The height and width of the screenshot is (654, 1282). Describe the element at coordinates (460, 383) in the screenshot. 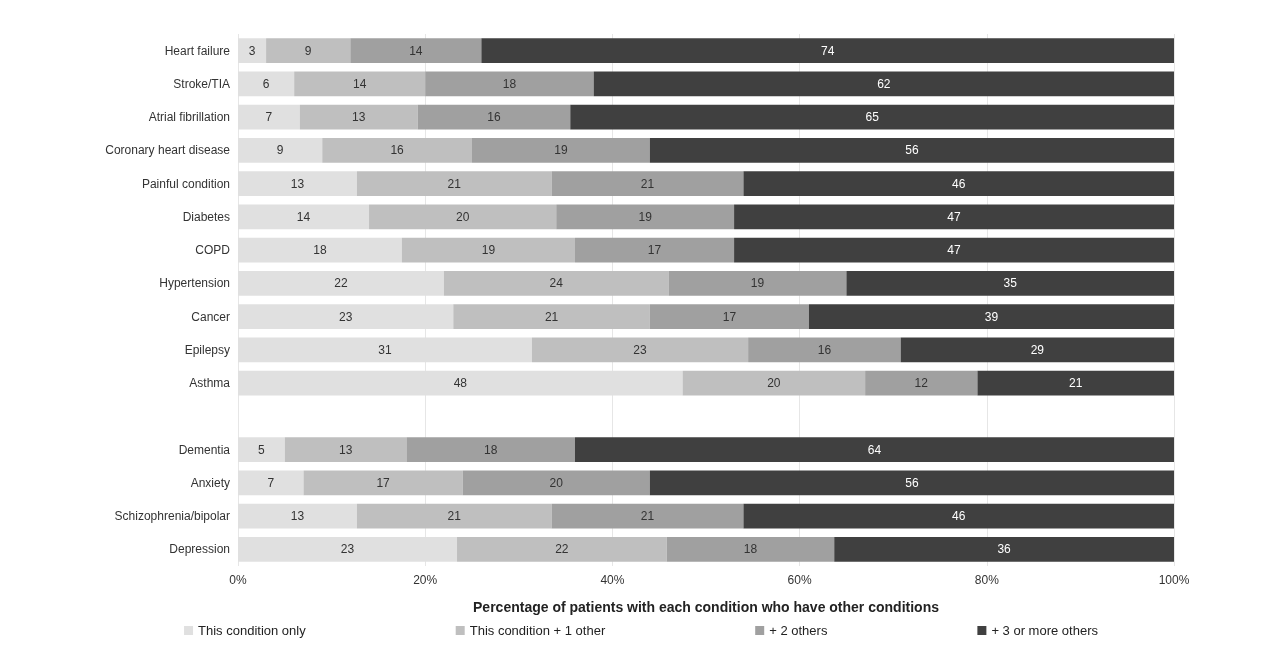

I see `data-label: 48` at that location.